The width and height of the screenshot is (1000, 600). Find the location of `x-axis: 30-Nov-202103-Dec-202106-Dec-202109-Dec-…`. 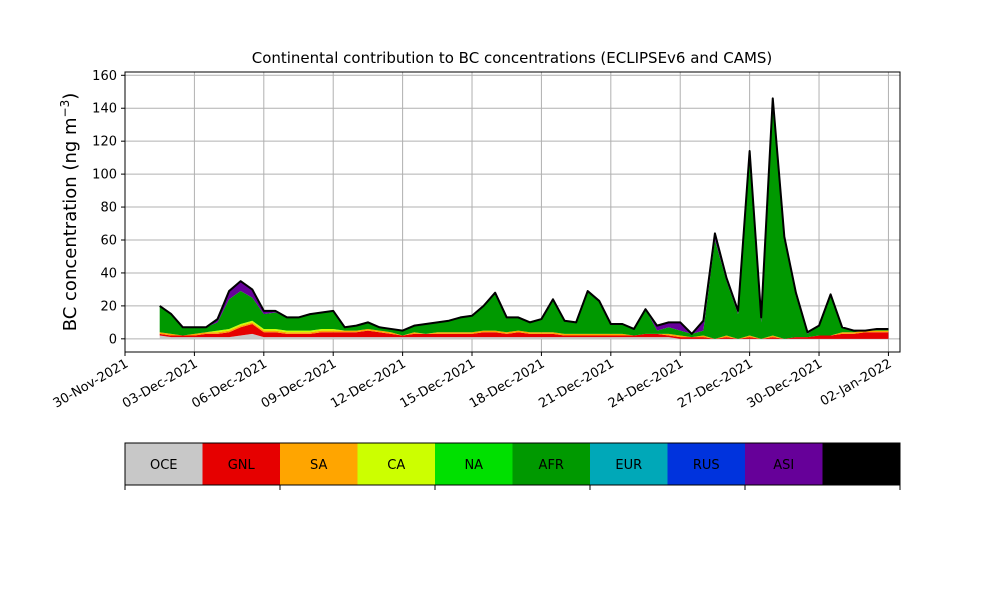

x-axis: 30-Nov-202103-Dec-202106-Dec-202109-Dec-… is located at coordinates (473, 382).